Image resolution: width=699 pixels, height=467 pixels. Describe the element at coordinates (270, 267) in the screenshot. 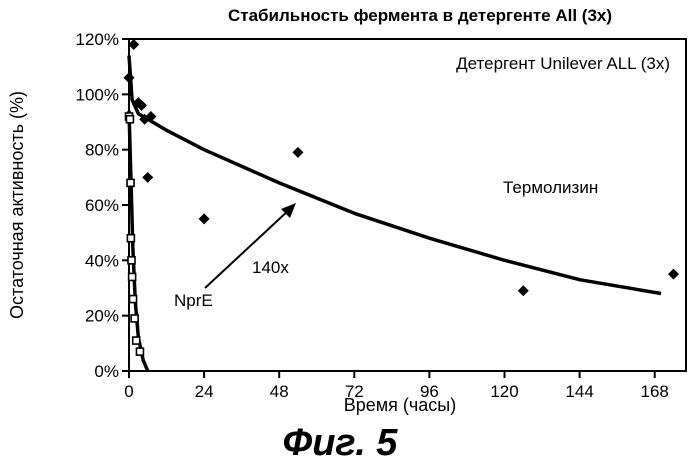

I see `fold-annotation: 140x` at that location.